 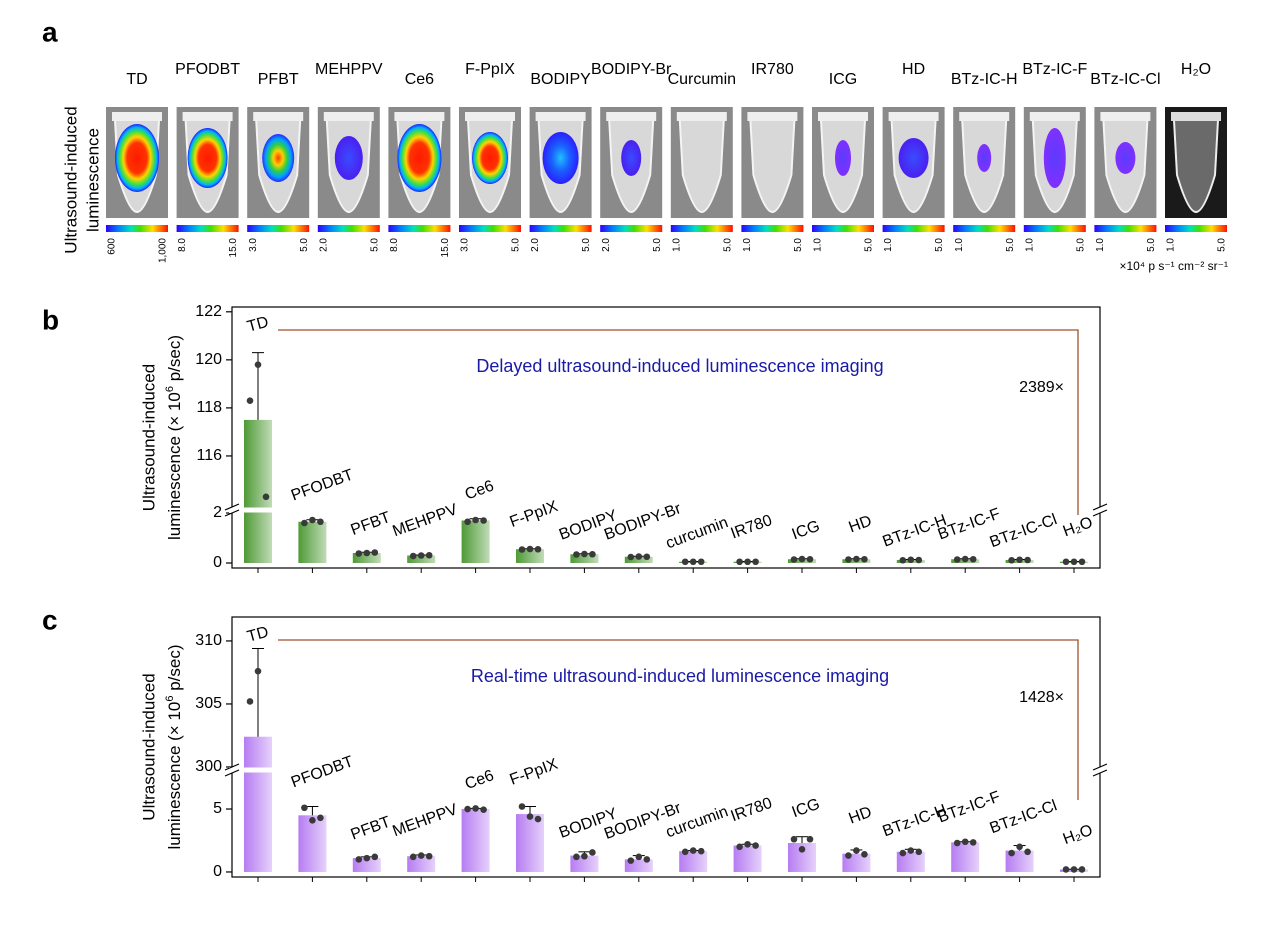 I want to click on tube-label: BTz-IC-Cl, so click(x=1125, y=79).